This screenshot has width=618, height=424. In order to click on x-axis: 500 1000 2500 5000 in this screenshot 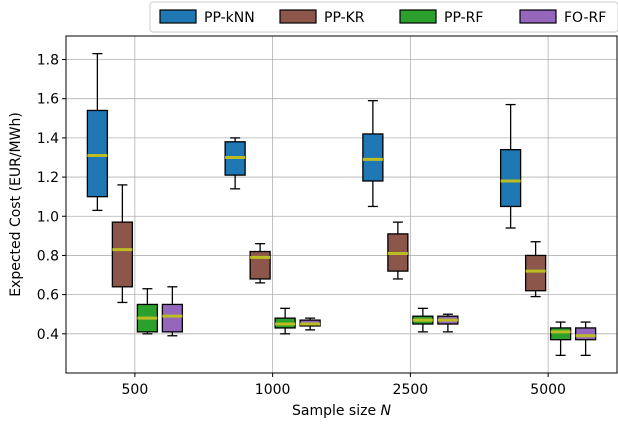, I will do `click(344, 385)`.